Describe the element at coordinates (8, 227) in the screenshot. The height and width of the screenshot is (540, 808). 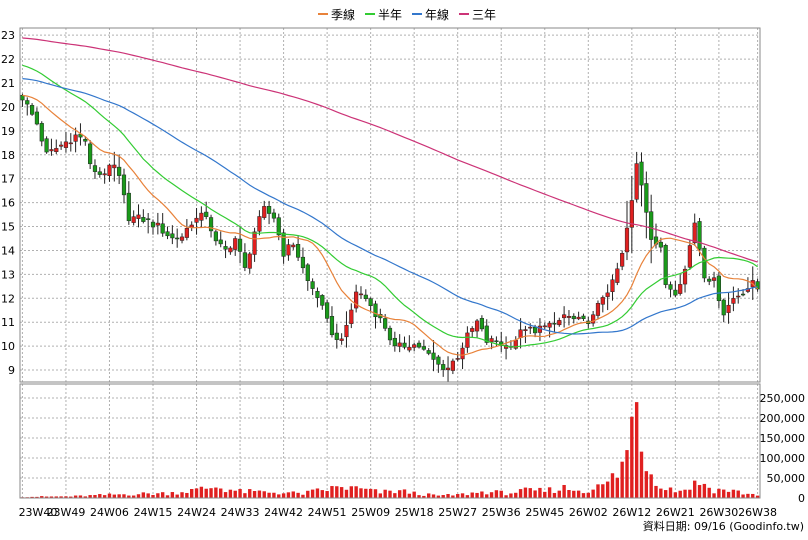
I see `price-tick-label: 15` at that location.